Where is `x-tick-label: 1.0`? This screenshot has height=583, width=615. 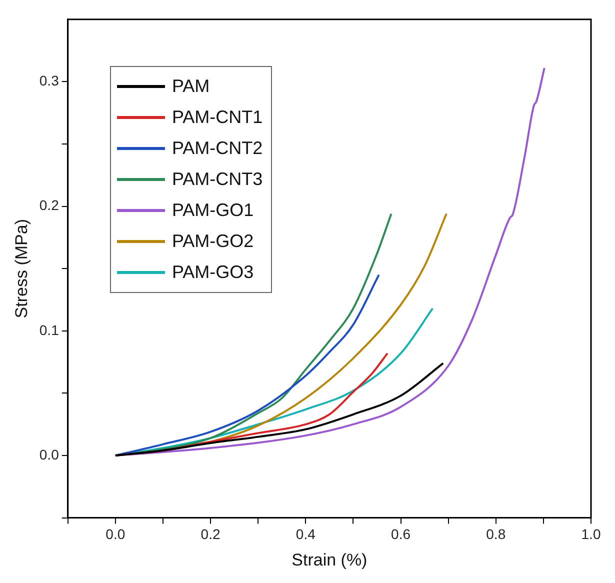 x-tick-label: 1.0 is located at coordinates (591, 534).